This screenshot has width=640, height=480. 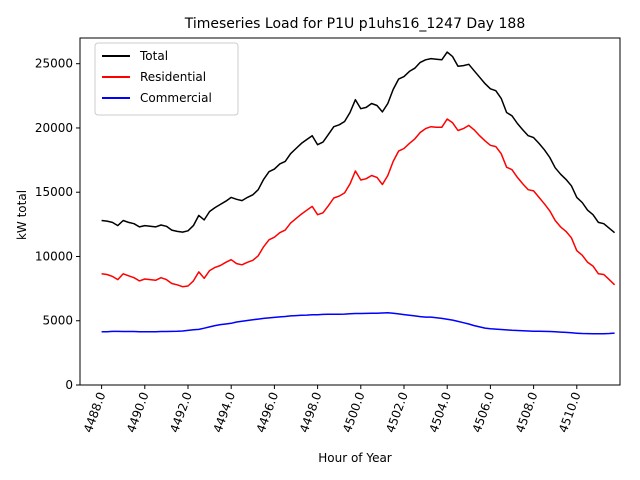 What do you see at coordinates (268, 412) in the screenshot?
I see `x-tick-label: 4496.0` at bounding box center [268, 412].